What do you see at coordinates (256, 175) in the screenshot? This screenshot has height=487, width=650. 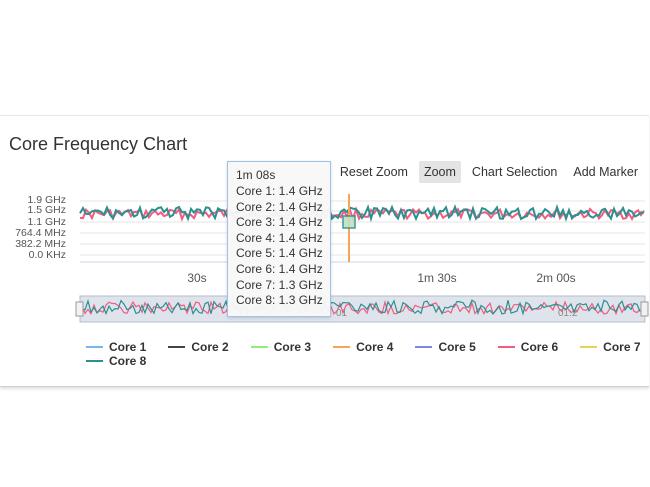 I see `tooltip-time: 1m 08s` at bounding box center [256, 175].